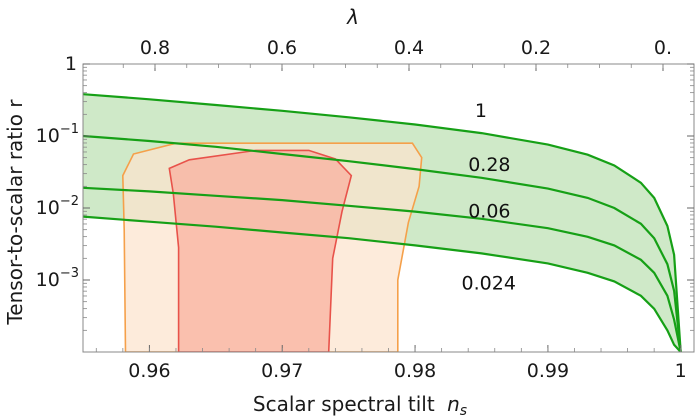 The height and width of the screenshot is (418, 700). What do you see at coordinates (409, 48) in the screenshot?
I see `top-tick-label: 0.4` at bounding box center [409, 48].